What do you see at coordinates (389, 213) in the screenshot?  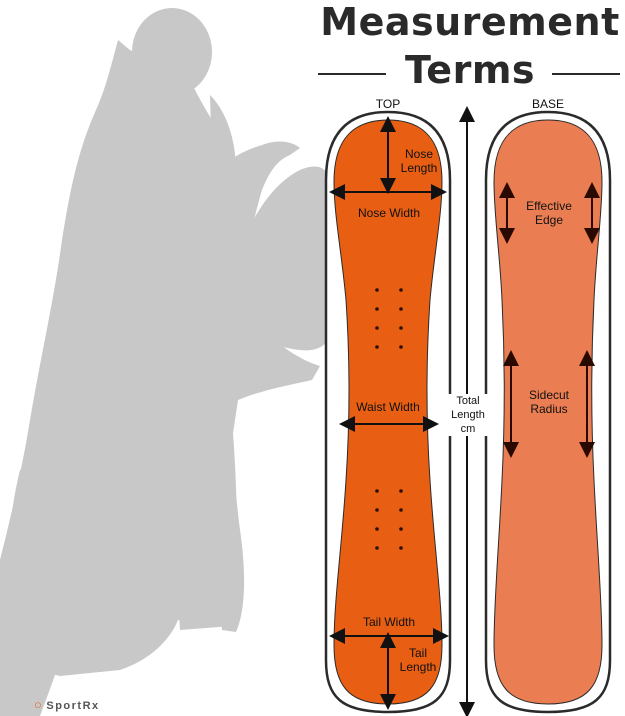 I see `nose-width-label: Nose Width` at bounding box center [389, 213].